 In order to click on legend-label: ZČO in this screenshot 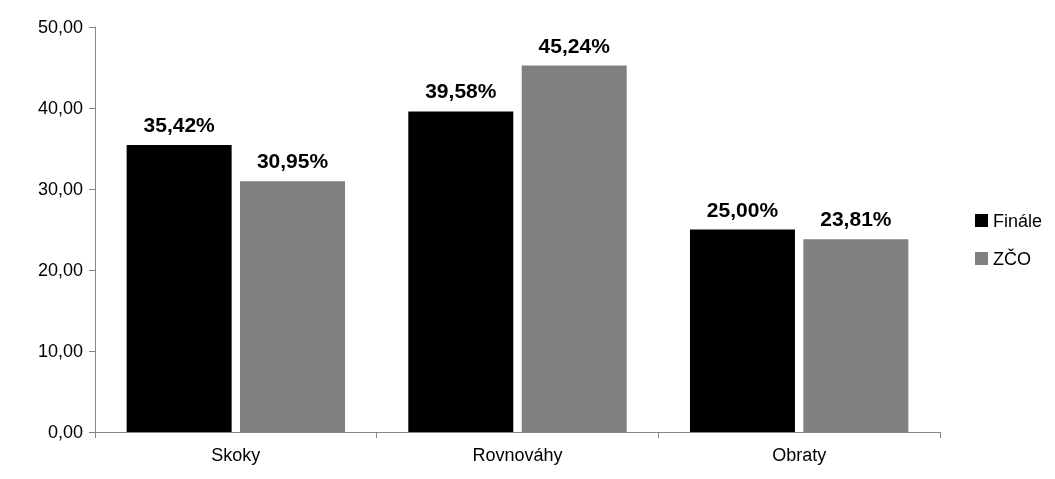, I will do `click(1011, 258)`.